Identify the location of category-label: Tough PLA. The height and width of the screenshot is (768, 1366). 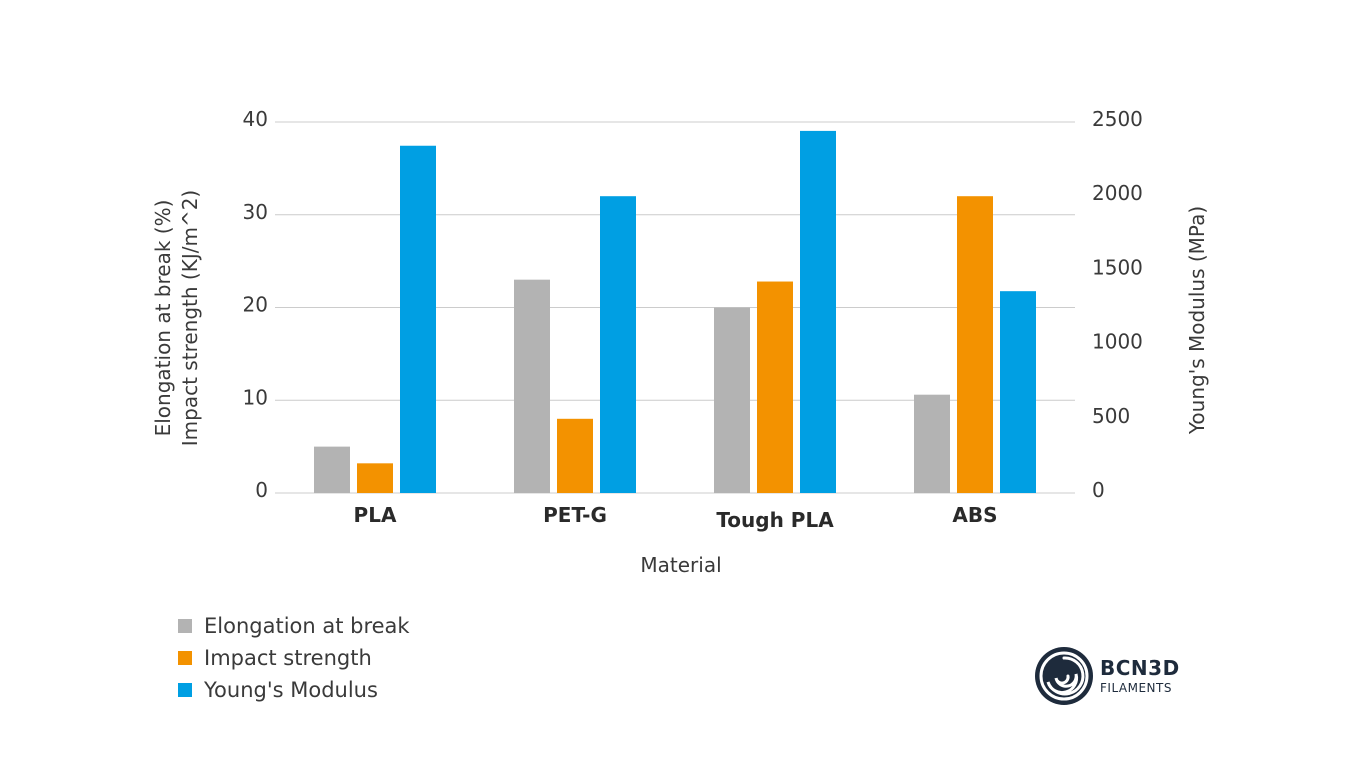
(775, 520).